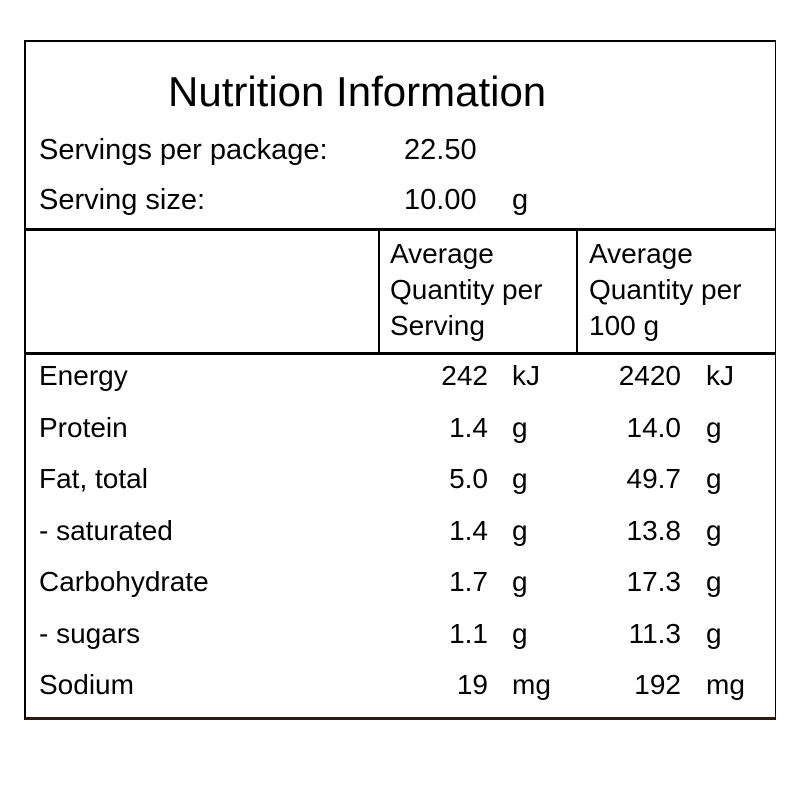 This screenshot has width=800, height=800. I want to click on nutrient-per-serving-value: 1.1, so click(468, 633).